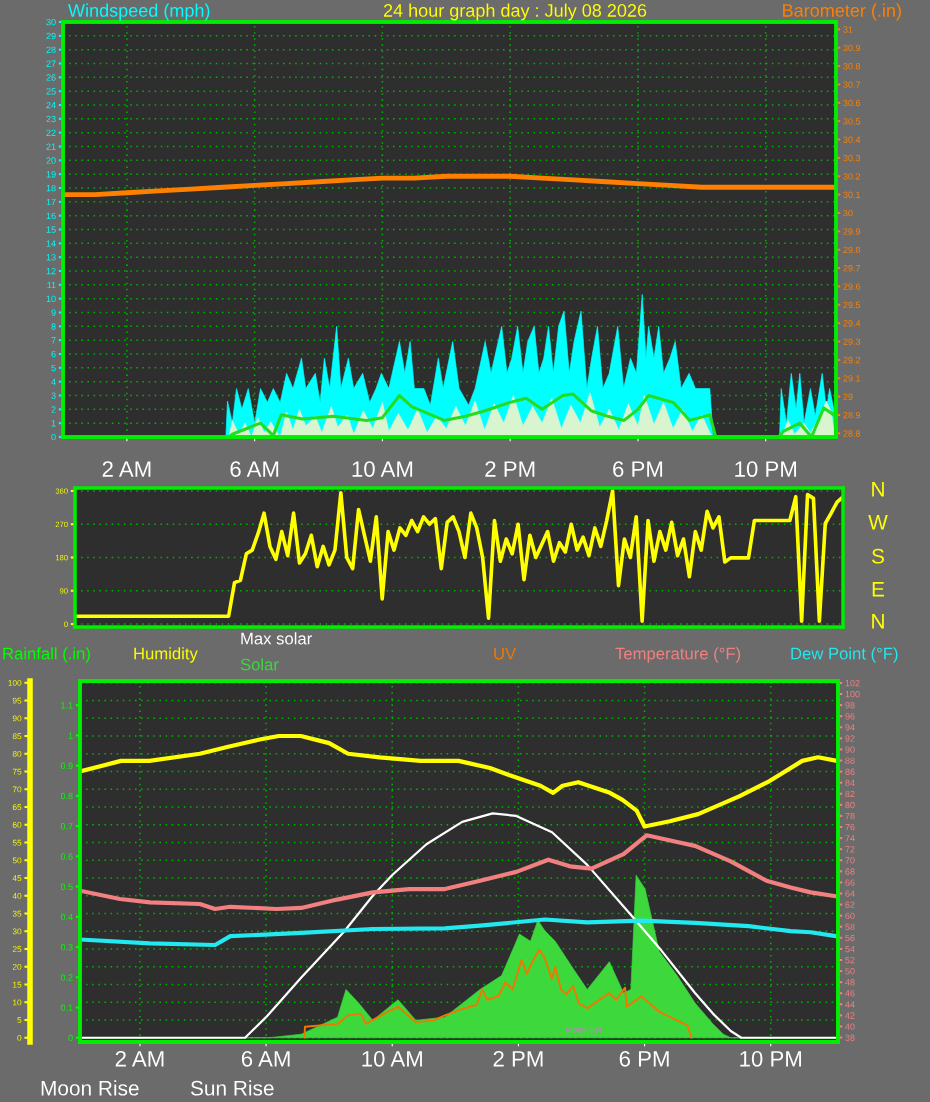  Describe the element at coordinates (17, 931) in the screenshot. I see `y-tick-label: 30` at that location.